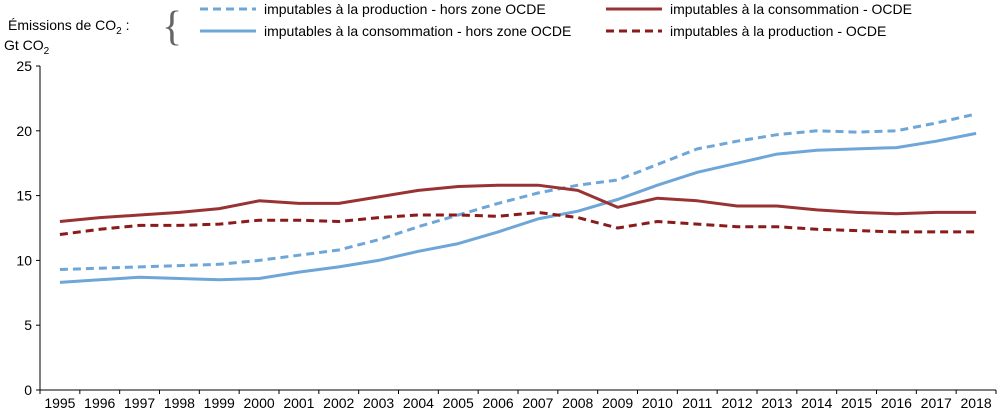 This screenshot has width=1000, height=410. Describe the element at coordinates (976, 402) in the screenshot. I see `x-tick-label: 2018` at that location.